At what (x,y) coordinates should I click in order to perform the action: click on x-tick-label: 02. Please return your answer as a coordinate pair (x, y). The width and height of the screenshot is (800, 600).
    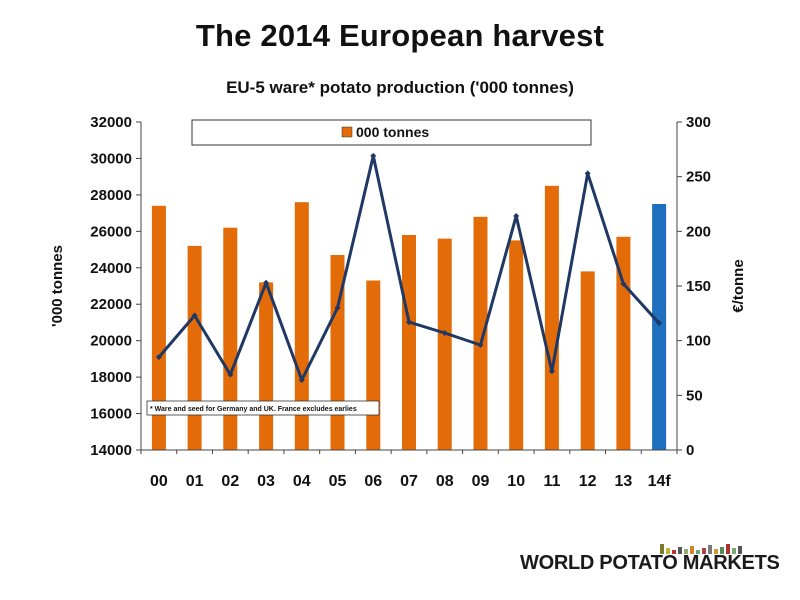
    Looking at the image, I should click on (230, 481).